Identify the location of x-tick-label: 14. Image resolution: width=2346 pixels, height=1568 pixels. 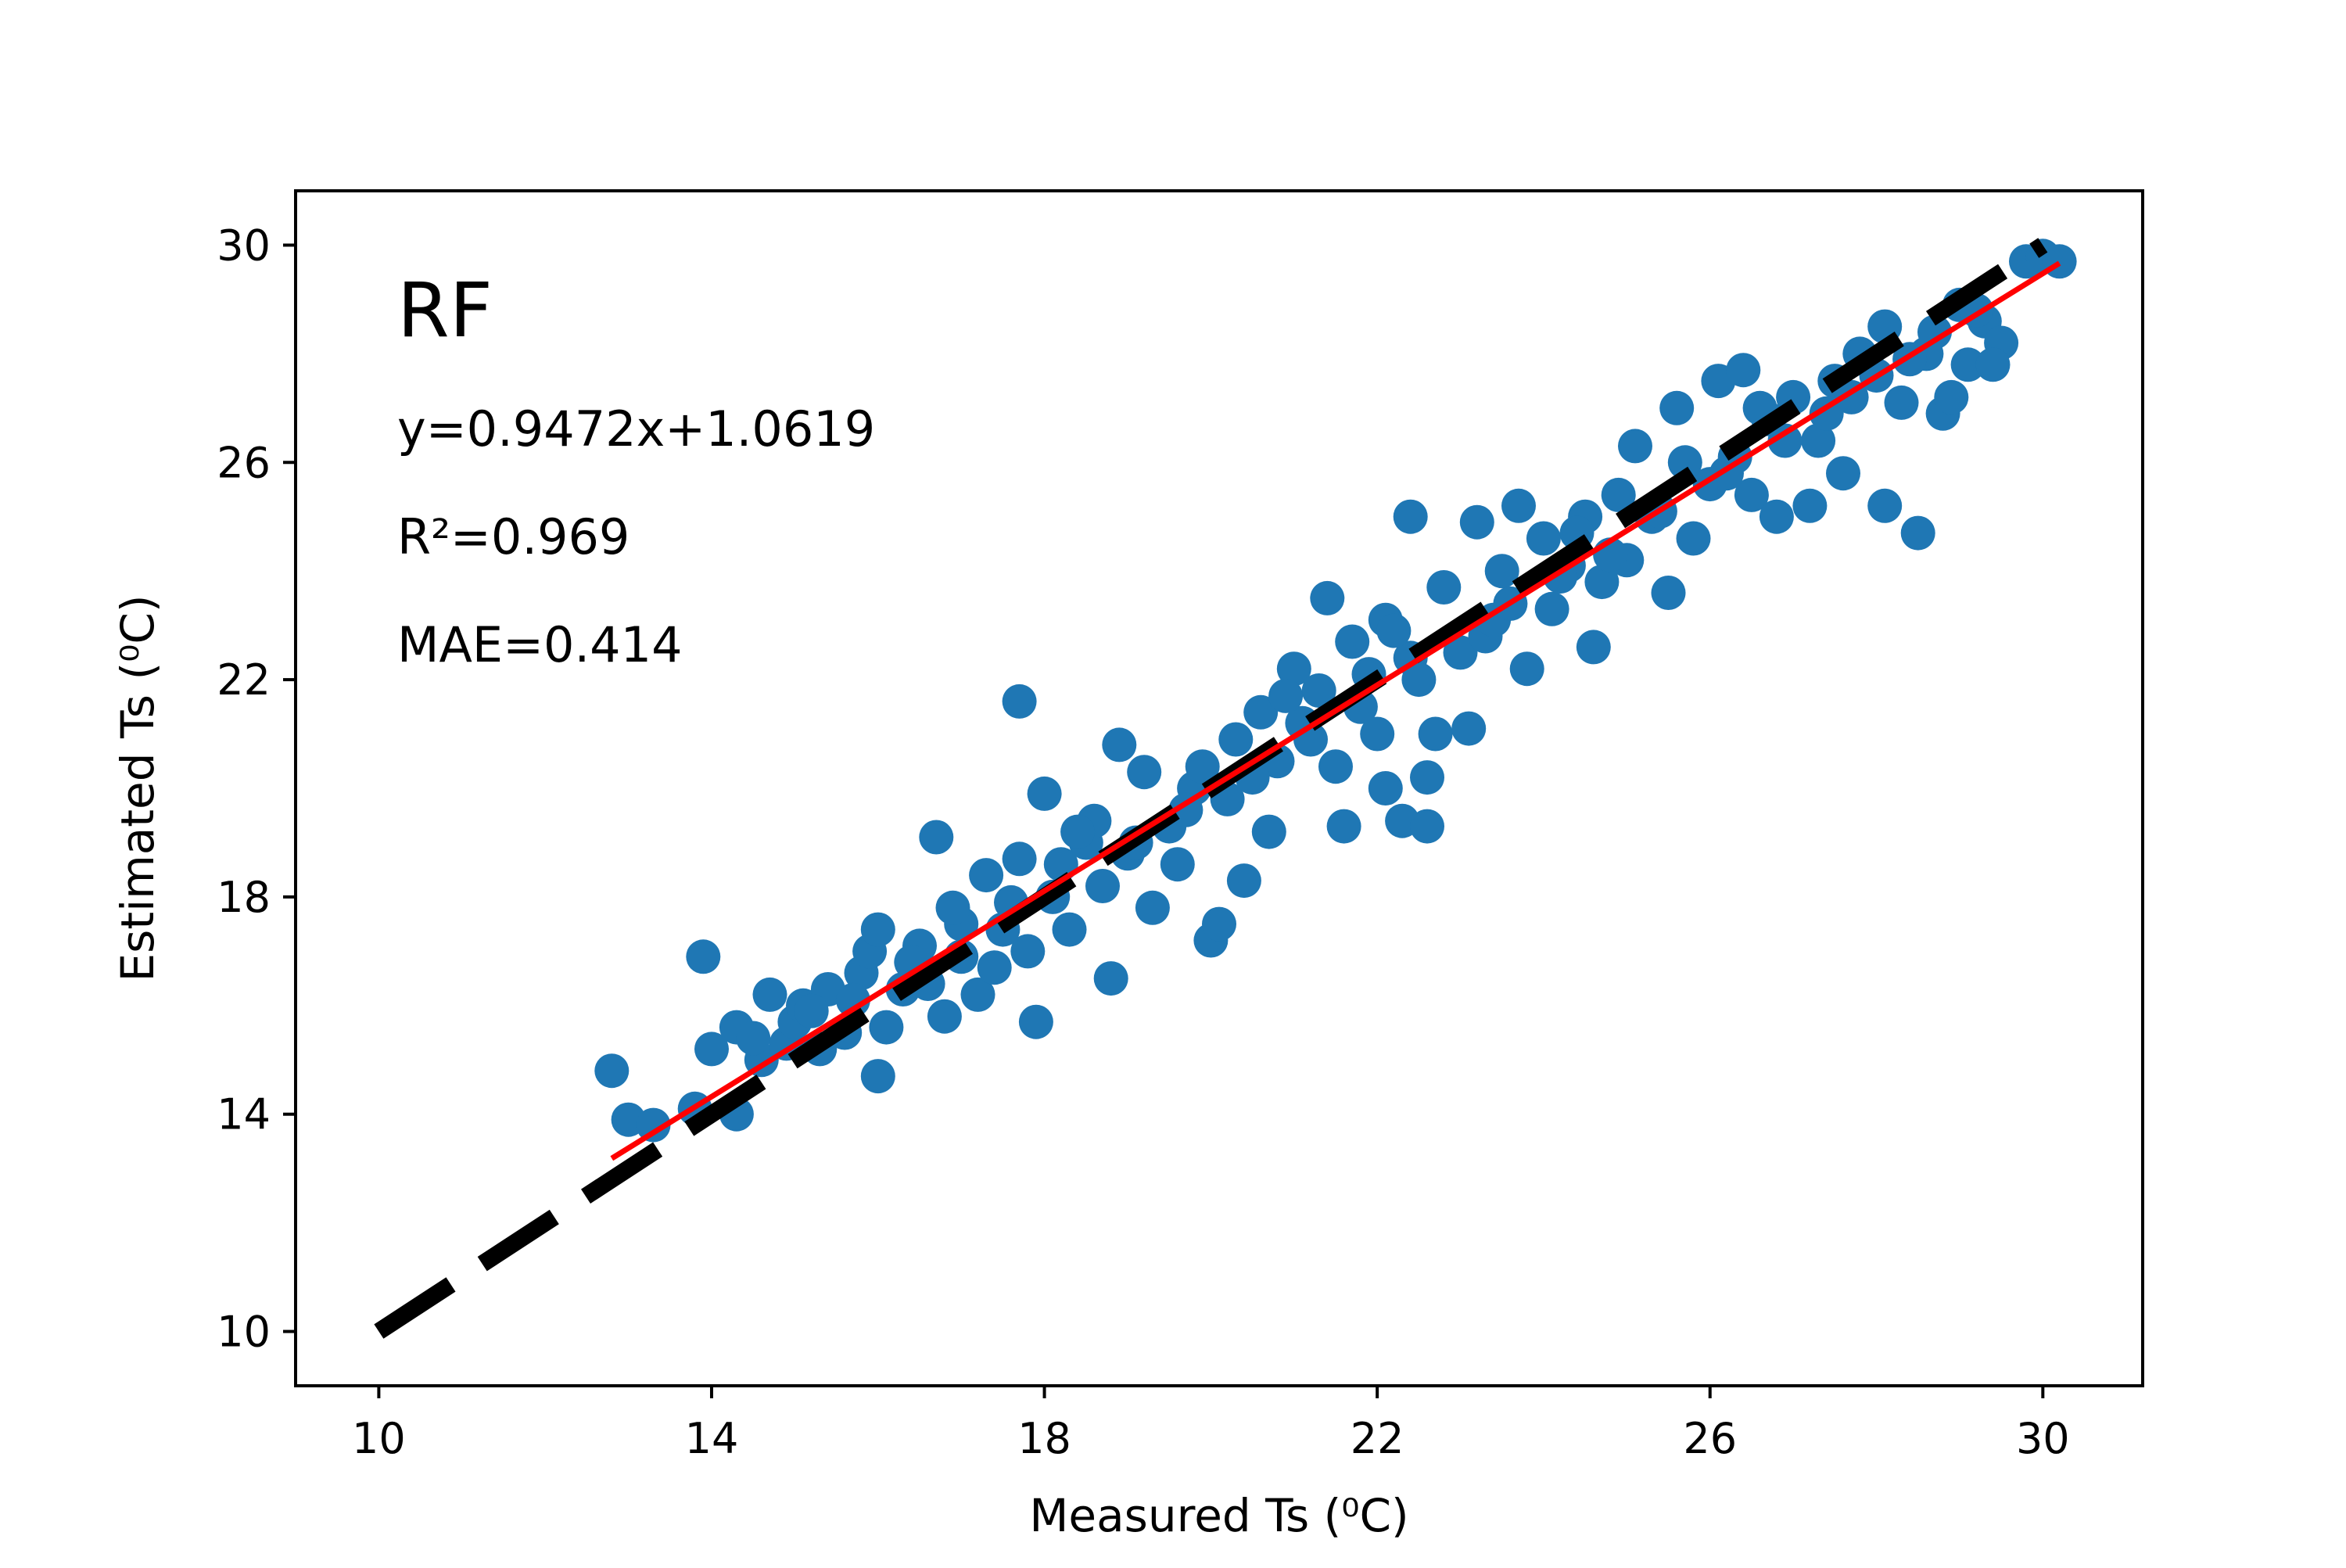
(712, 1438).